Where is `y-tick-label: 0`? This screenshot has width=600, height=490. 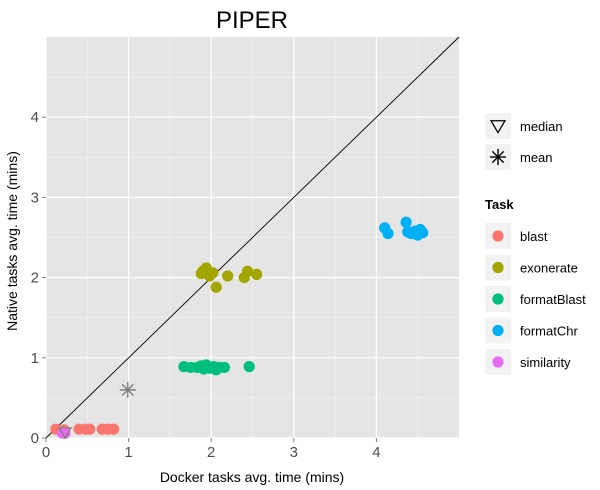
y-tick-label: 0 is located at coordinates (35, 438).